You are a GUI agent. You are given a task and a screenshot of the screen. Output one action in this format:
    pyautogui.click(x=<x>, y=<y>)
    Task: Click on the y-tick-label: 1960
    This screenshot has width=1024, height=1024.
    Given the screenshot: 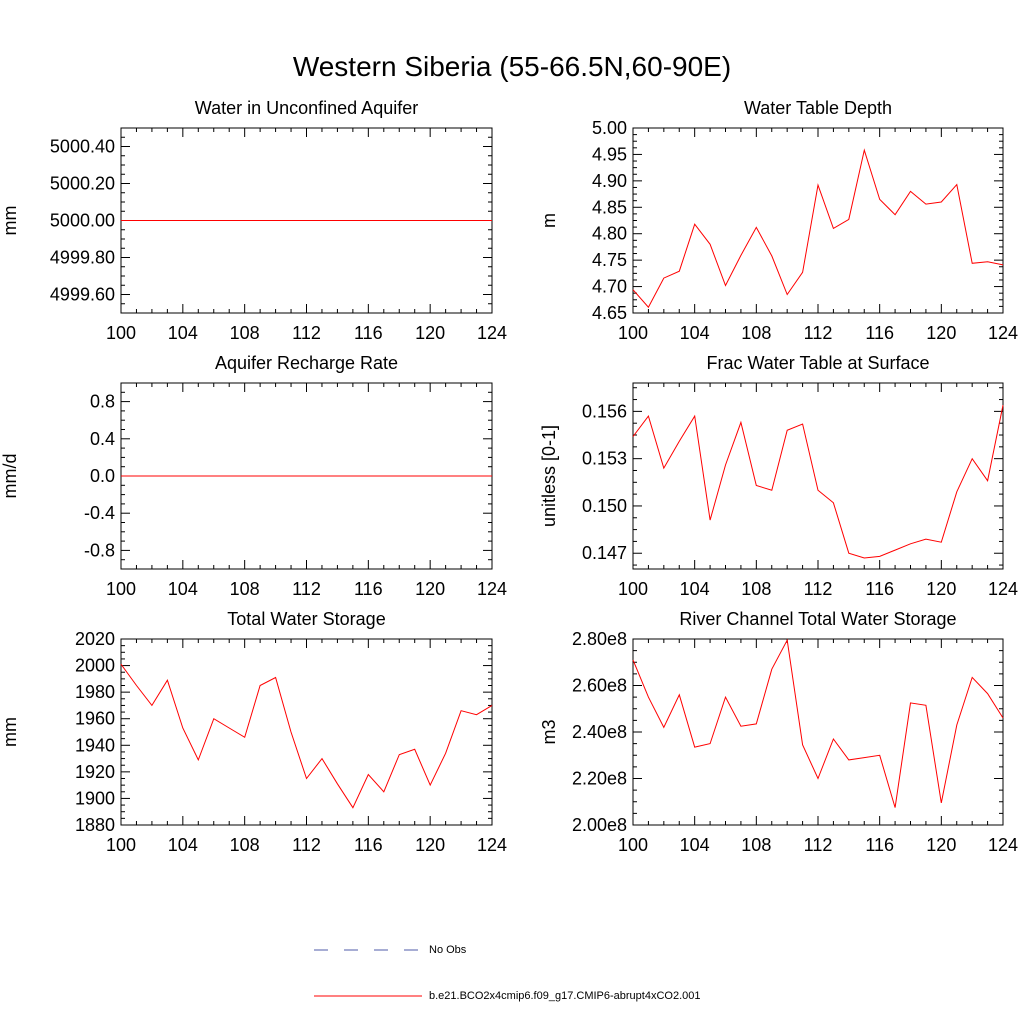 What is the action you would take?
    pyautogui.click(x=95, y=719)
    